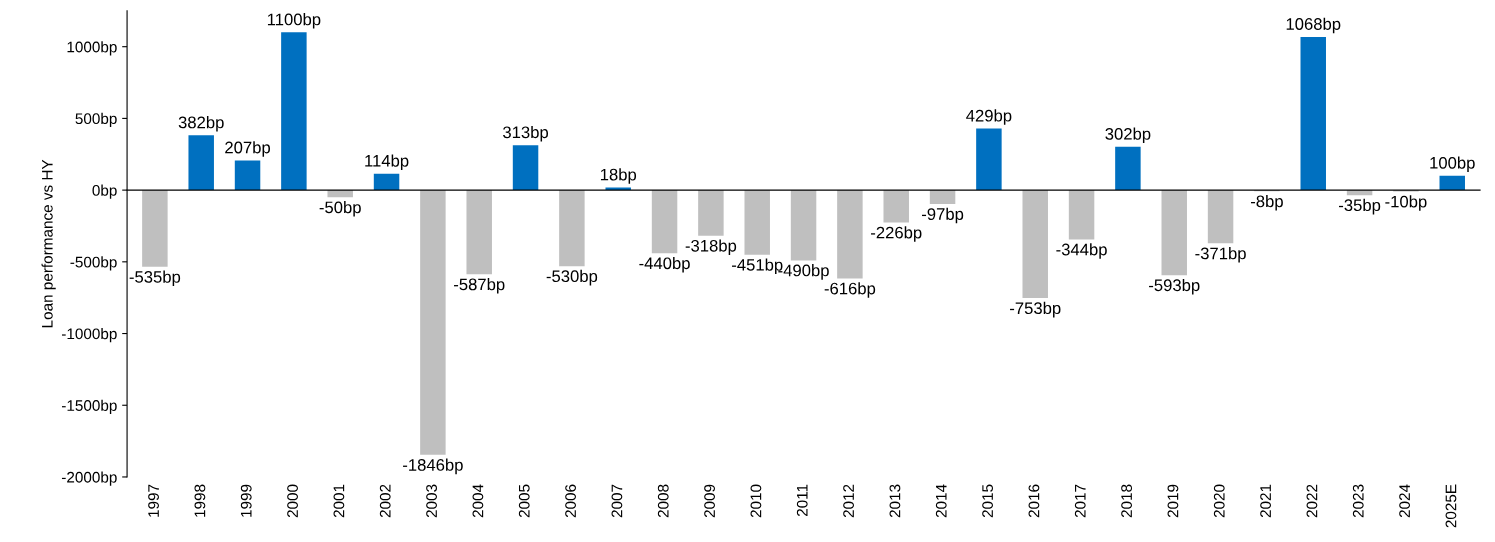  What do you see at coordinates (1358, 501) in the screenshot?
I see `x-tick-label: 2023` at bounding box center [1358, 501].